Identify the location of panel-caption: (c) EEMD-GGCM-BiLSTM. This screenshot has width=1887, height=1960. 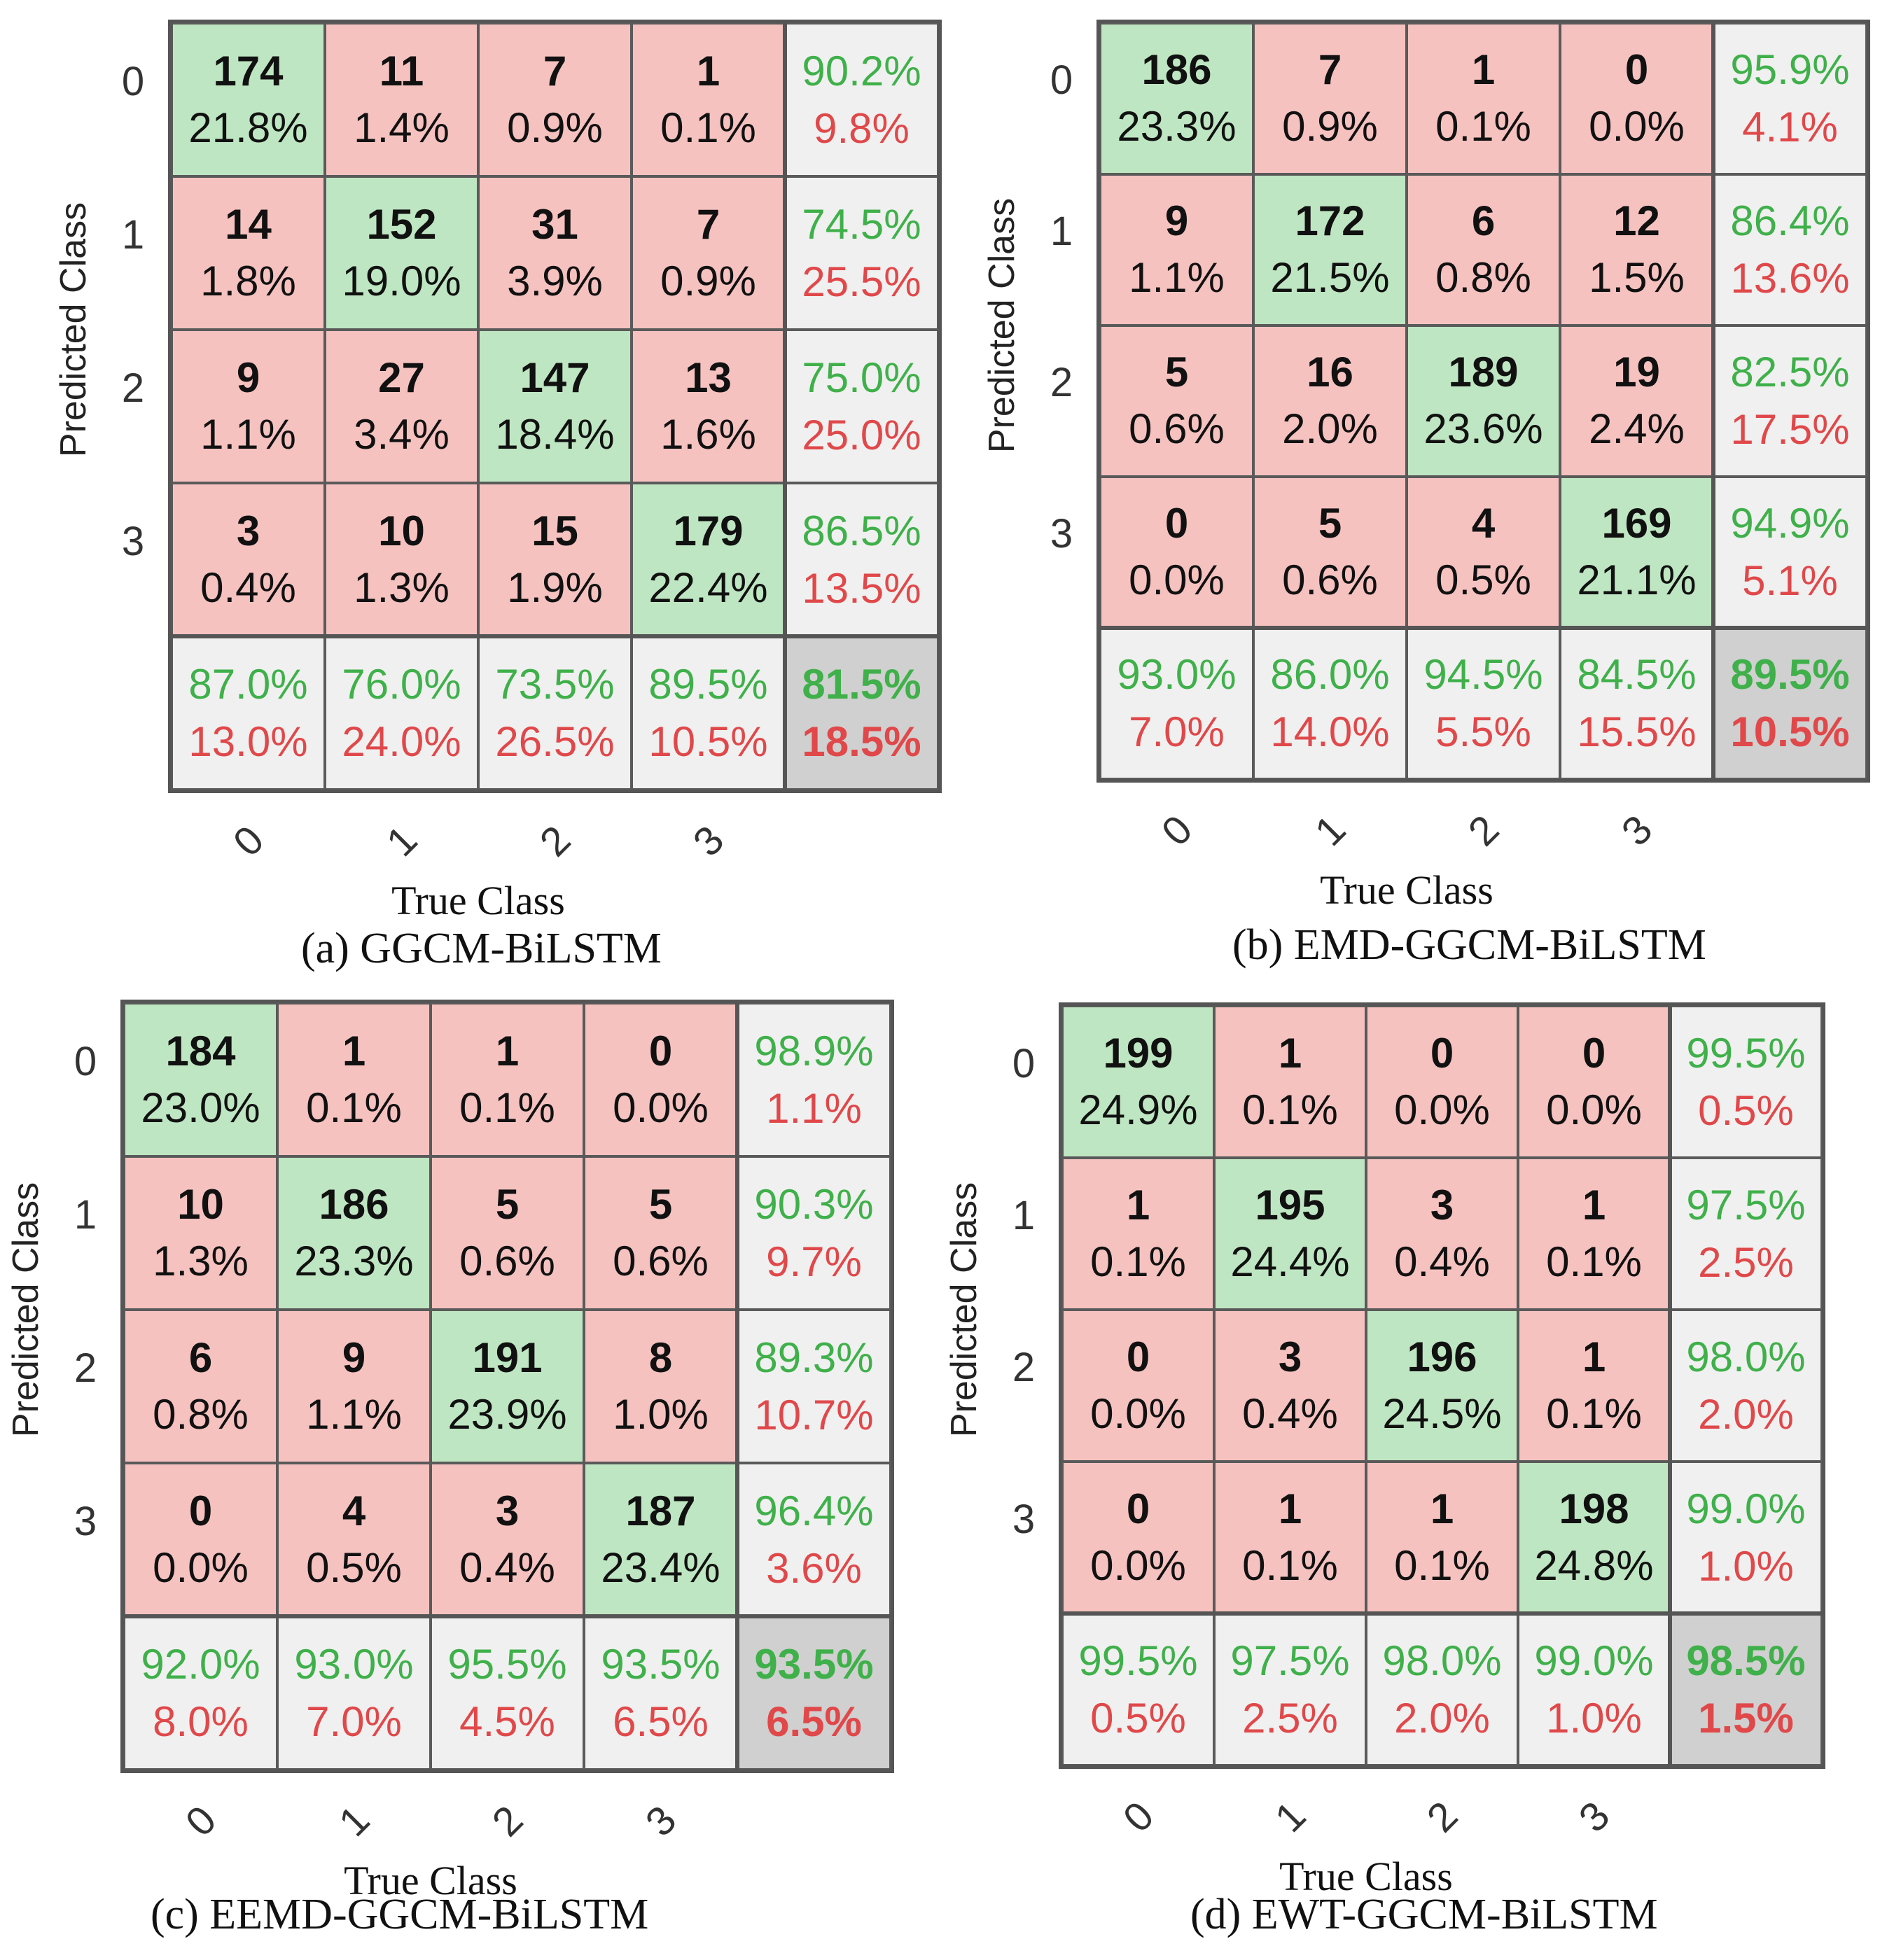
(400, 1914).